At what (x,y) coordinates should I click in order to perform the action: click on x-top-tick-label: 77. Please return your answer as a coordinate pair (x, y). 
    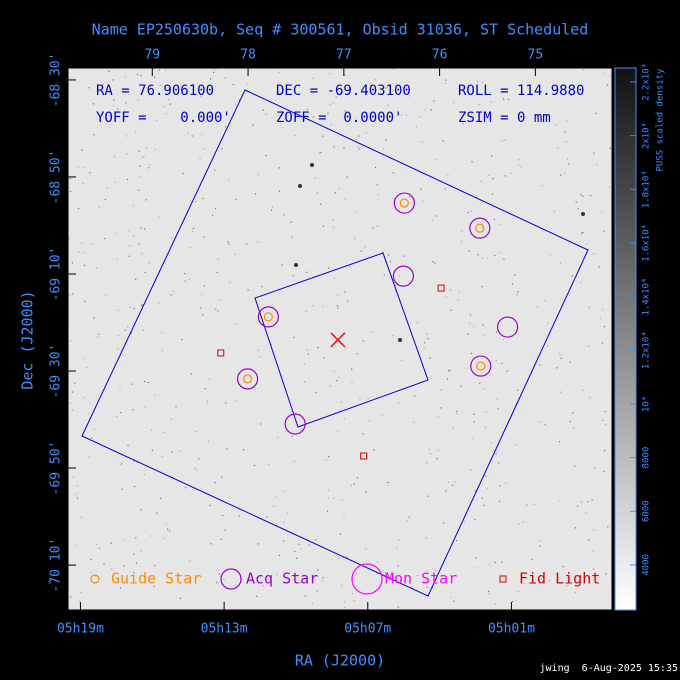
    Looking at the image, I should click on (344, 55).